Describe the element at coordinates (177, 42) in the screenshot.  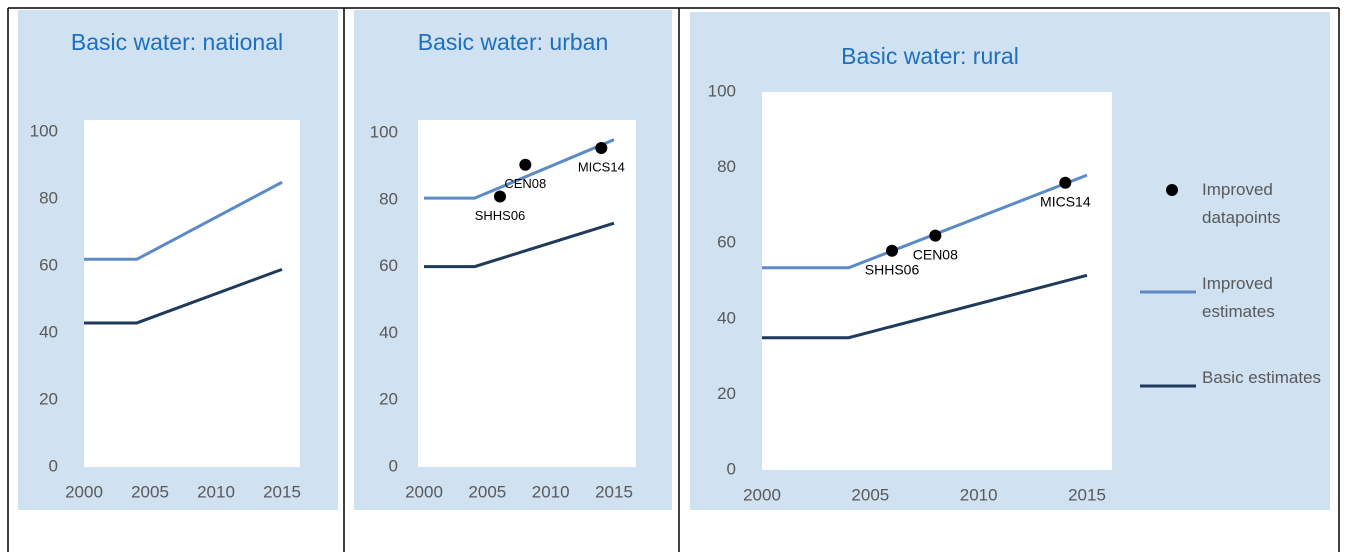
I see `chart-title: Basic water: national` at that location.